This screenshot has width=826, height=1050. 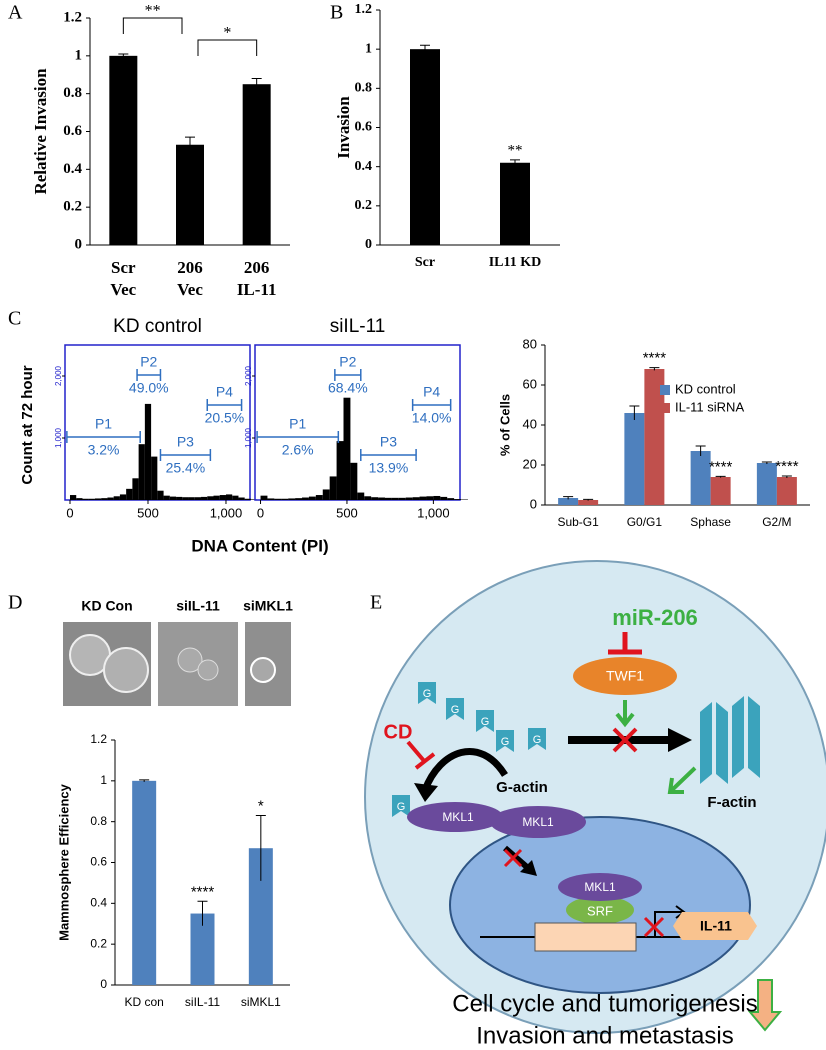 I want to click on x-tick-label: Scr, so click(x=123, y=267).